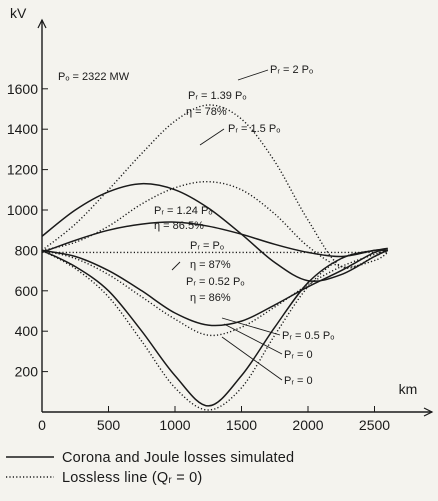 The image size is (438, 501). I want to click on annotation-eta865: η = 86.5%, so click(179, 226).